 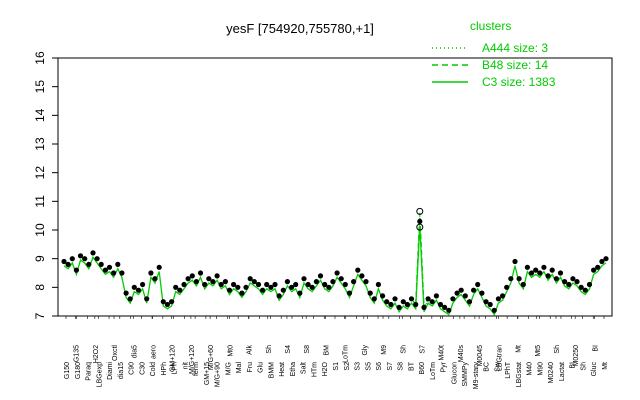 What do you see at coordinates (461, 354) in the screenshot?
I see `x-tick-label: M40s` at bounding box center [461, 354].